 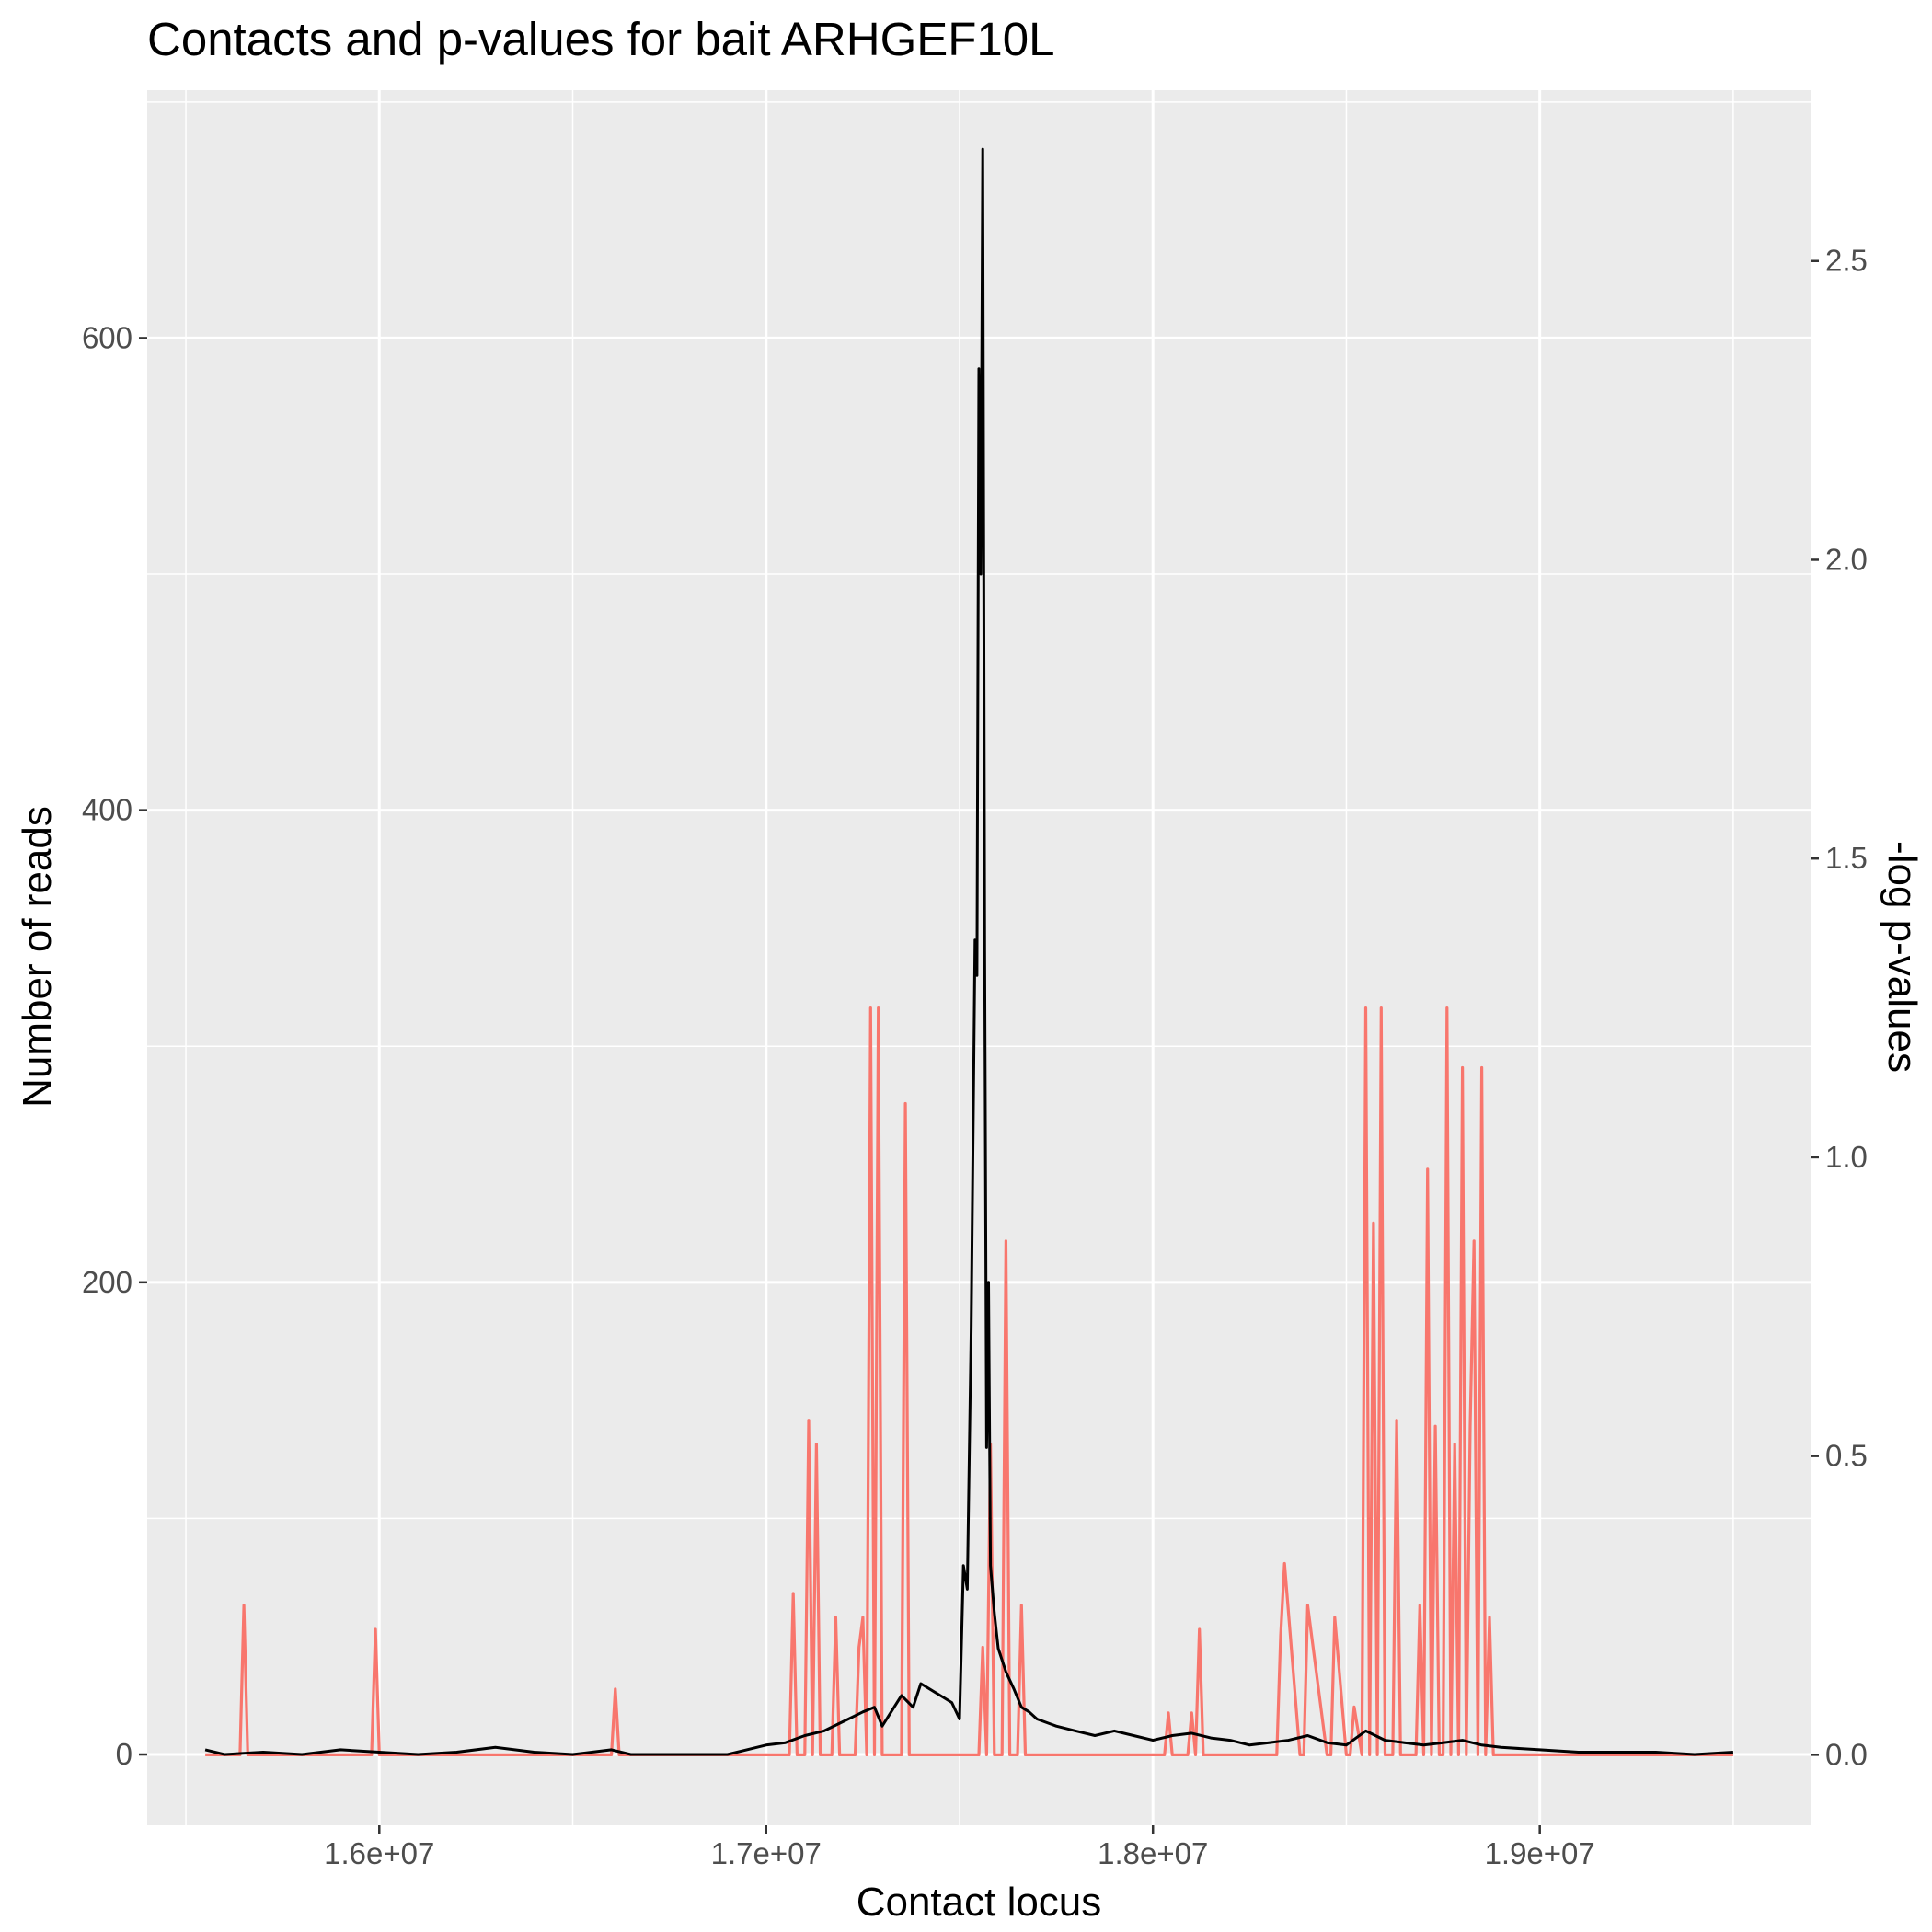 What do you see at coordinates (37, 957) in the screenshot?
I see `y-axis-title: Number of reads` at bounding box center [37, 957].